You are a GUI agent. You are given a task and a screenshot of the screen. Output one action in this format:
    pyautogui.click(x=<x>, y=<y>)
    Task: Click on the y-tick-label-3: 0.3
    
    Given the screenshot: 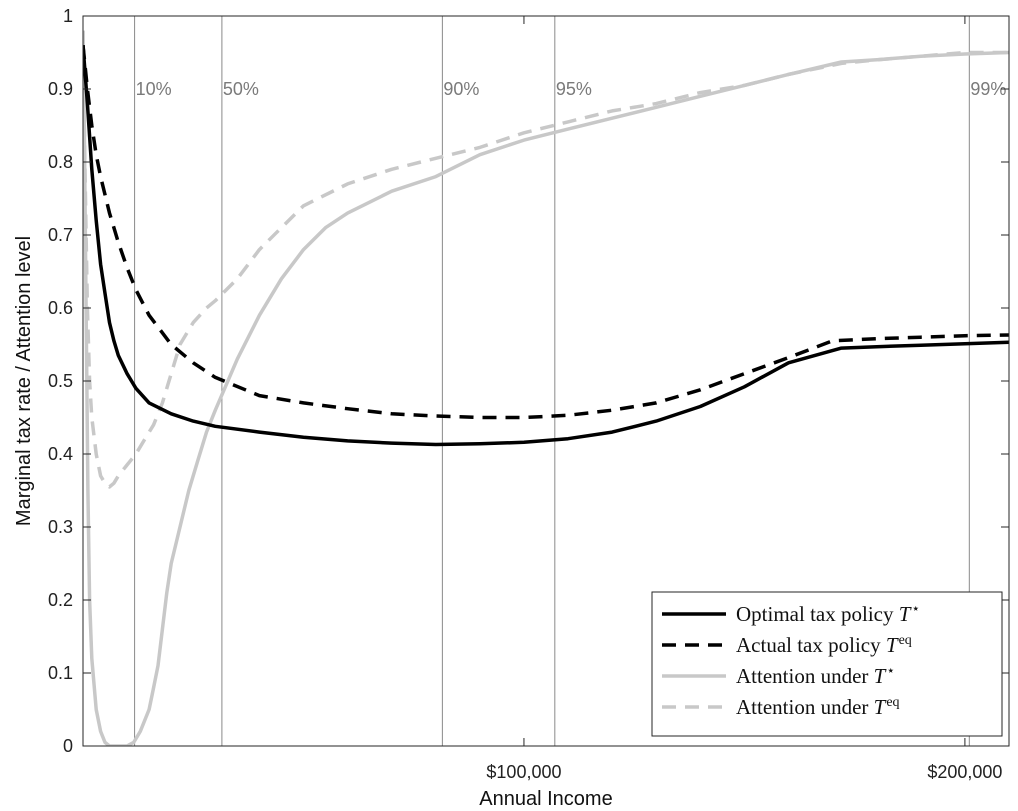 What is the action you would take?
    pyautogui.click(x=60, y=527)
    